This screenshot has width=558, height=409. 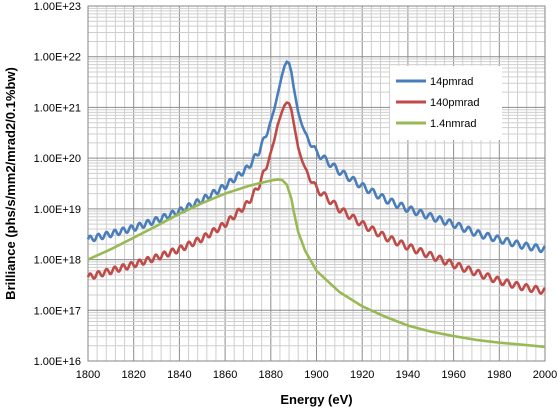 I want to click on legend-label: 1.4nmrad, so click(x=453, y=124).